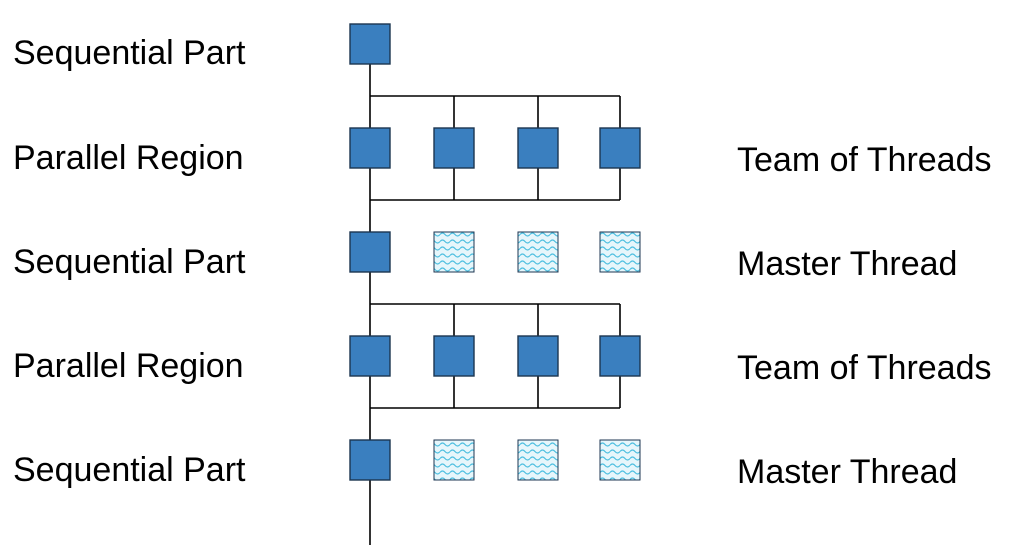 This screenshot has height=550, width=1017. Describe the element at coordinates (129, 53) in the screenshot. I see `row-1-left-label: Sequential Part` at that location.